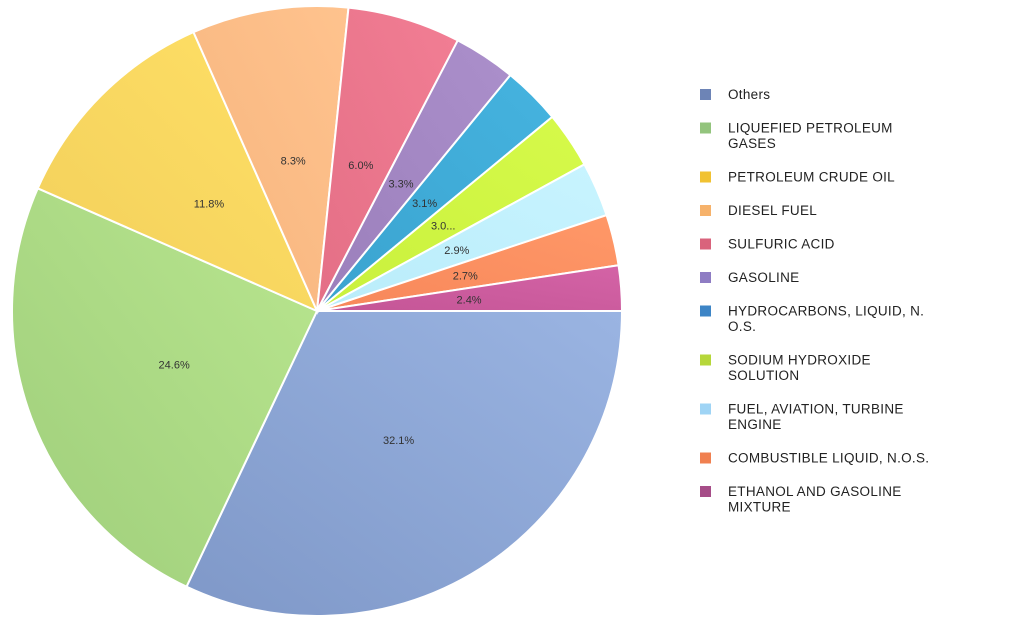 The height and width of the screenshot is (618, 1016). Describe the element at coordinates (705, 244) in the screenshot. I see `legend-swatch-sulfuric-acid` at that location.